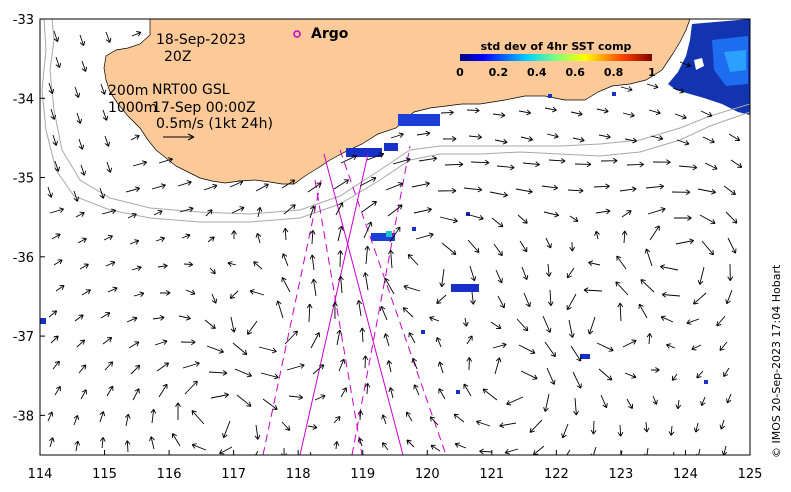 The height and width of the screenshot is (492, 791). Describe the element at coordinates (169, 474) in the screenshot. I see `lon-tick-label: 116` at that location.